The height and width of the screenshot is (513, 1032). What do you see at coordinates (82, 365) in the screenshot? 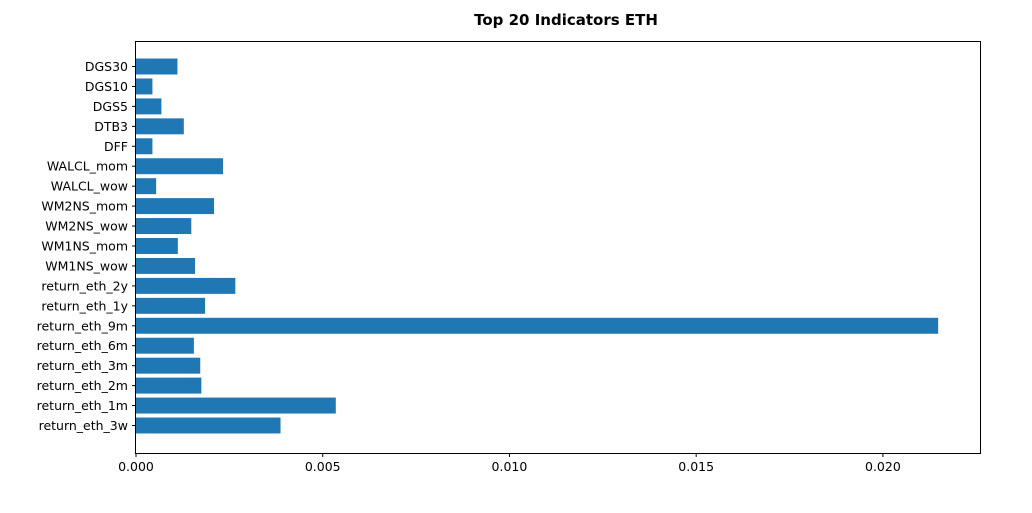
I see `y-tick-label: return_eth_3m` at bounding box center [82, 365].